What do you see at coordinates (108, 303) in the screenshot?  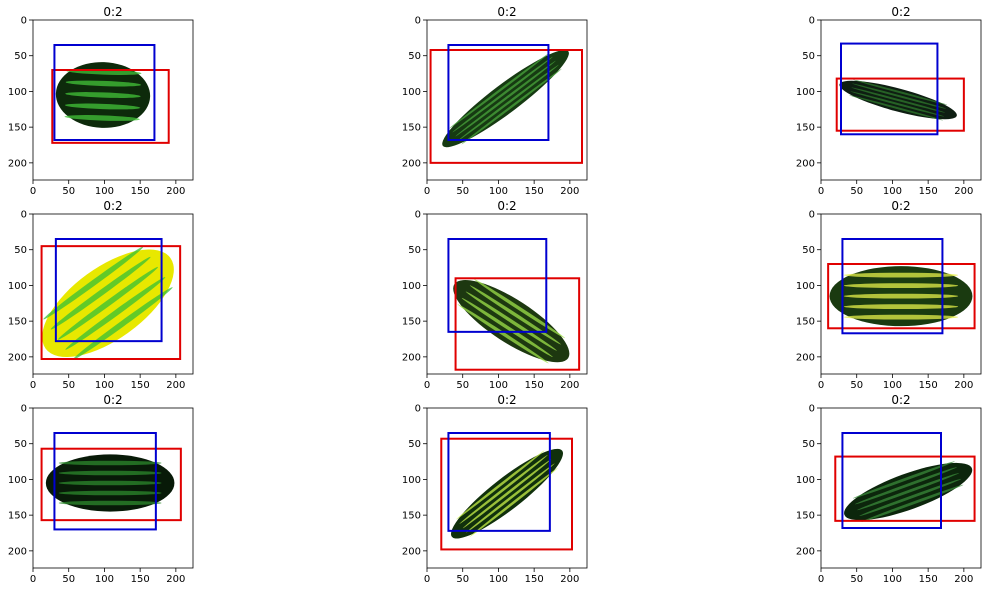 I see `squash-texture` at bounding box center [108, 303].